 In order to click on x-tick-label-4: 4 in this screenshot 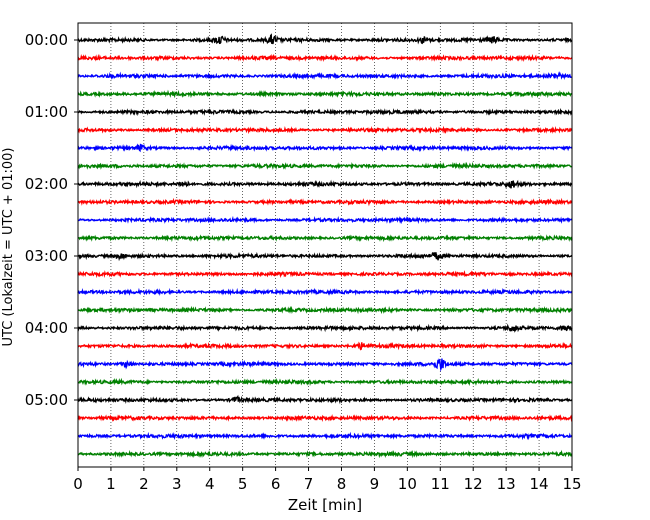, I will do `click(210, 484)`.